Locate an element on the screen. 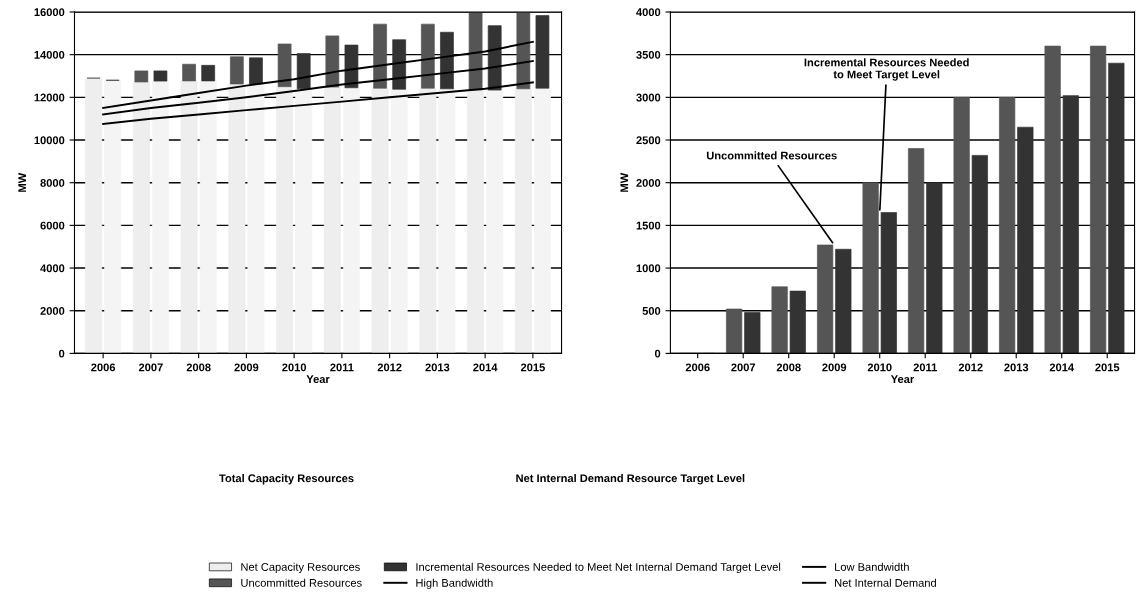 The height and width of the screenshot is (599, 1146). y-tick-label: 3500 is located at coordinates (648, 54).